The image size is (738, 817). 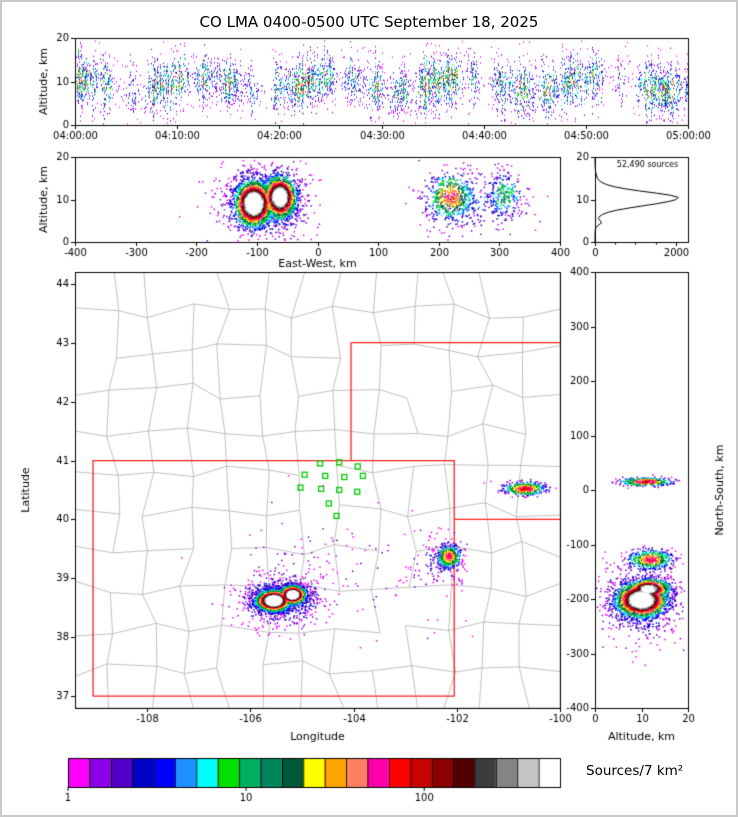 What do you see at coordinates (649, 211) in the screenshot?
I see `altitude-histogram-panel` at bounding box center [649, 211].